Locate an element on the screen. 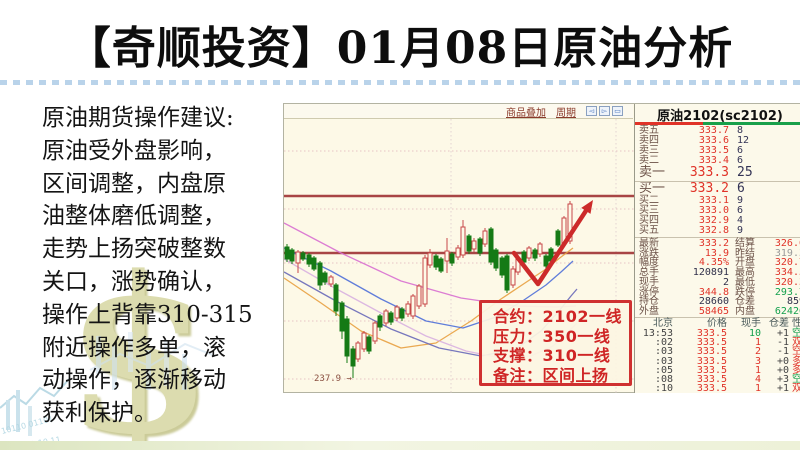  dollar-watermark: $ is located at coordinates (139, 339).